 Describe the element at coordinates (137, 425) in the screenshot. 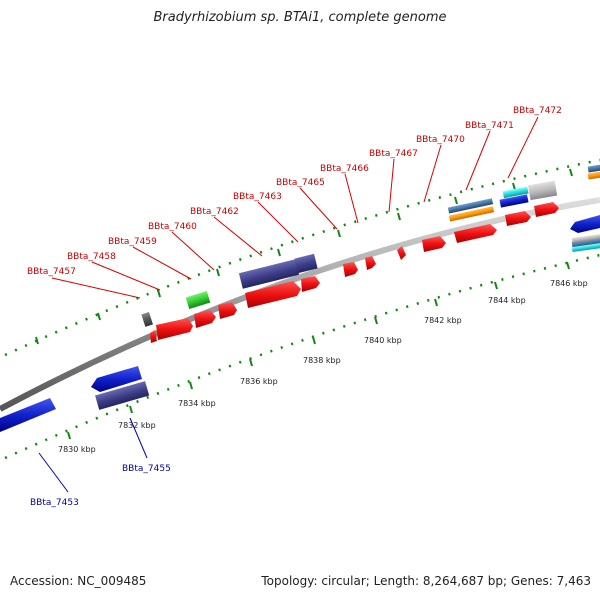

I see `kbp-label-7832: 7832 kbp` at that location.